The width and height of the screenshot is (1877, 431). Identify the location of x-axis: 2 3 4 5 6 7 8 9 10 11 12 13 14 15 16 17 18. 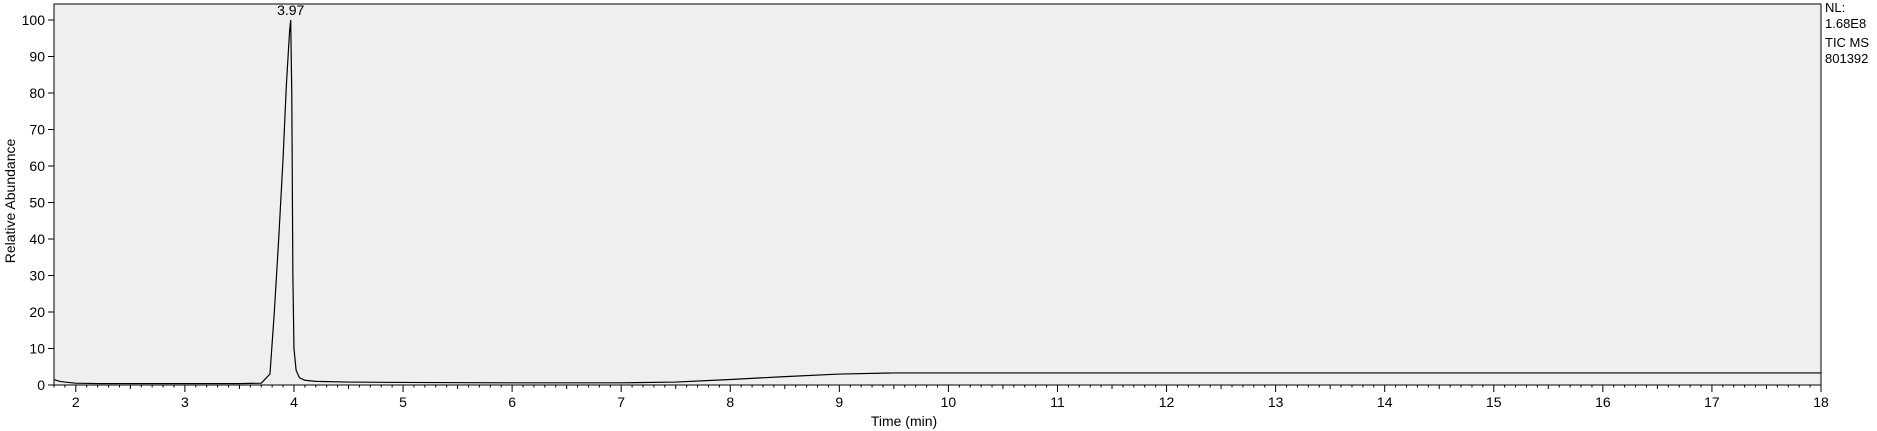
(941, 397).